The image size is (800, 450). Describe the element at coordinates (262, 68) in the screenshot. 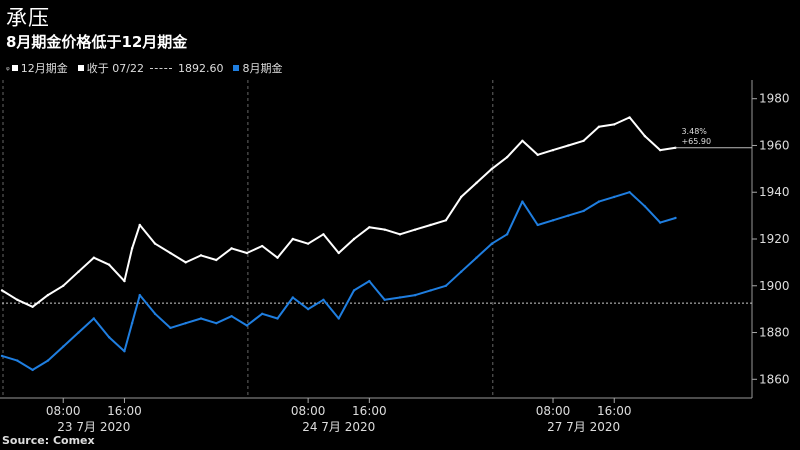

I see `legend-label-aug: 8月期金` at that location.